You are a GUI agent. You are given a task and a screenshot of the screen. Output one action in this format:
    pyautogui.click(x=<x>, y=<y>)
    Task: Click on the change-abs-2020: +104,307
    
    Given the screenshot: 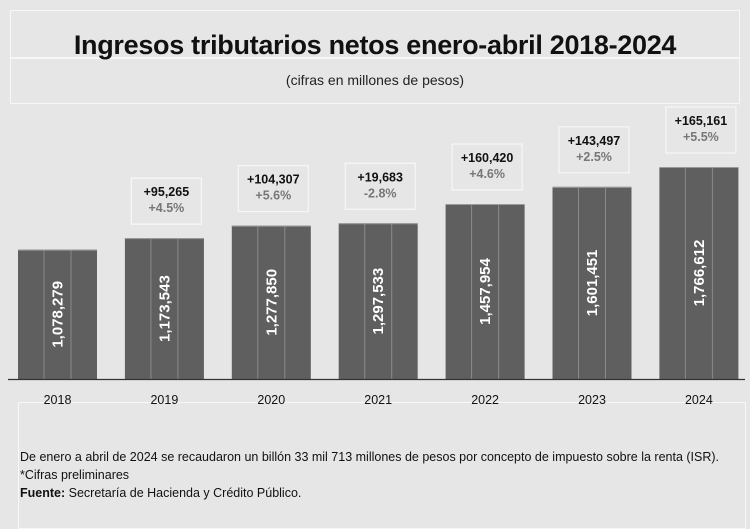 What is the action you would take?
    pyautogui.click(x=273, y=180)
    